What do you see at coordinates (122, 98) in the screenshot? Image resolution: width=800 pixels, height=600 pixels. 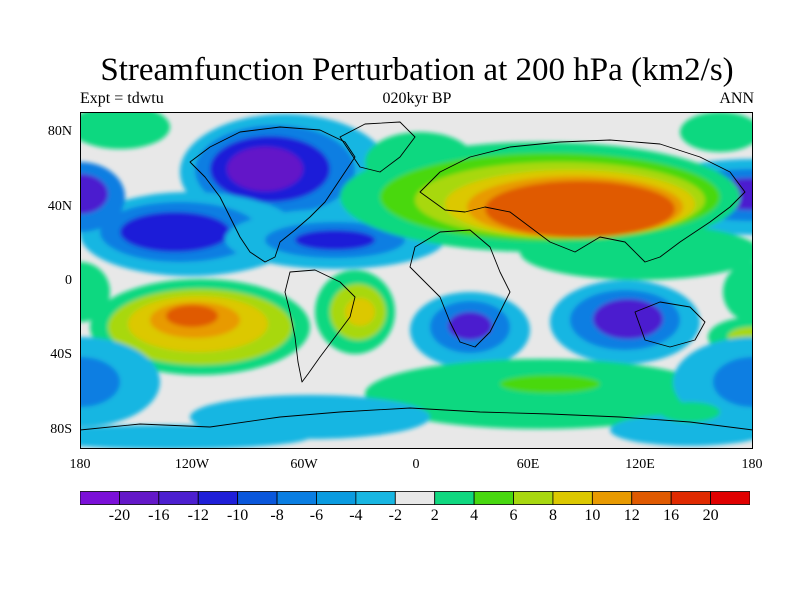 I see `experiment-label: Expt = tdwtu` at bounding box center [122, 98].